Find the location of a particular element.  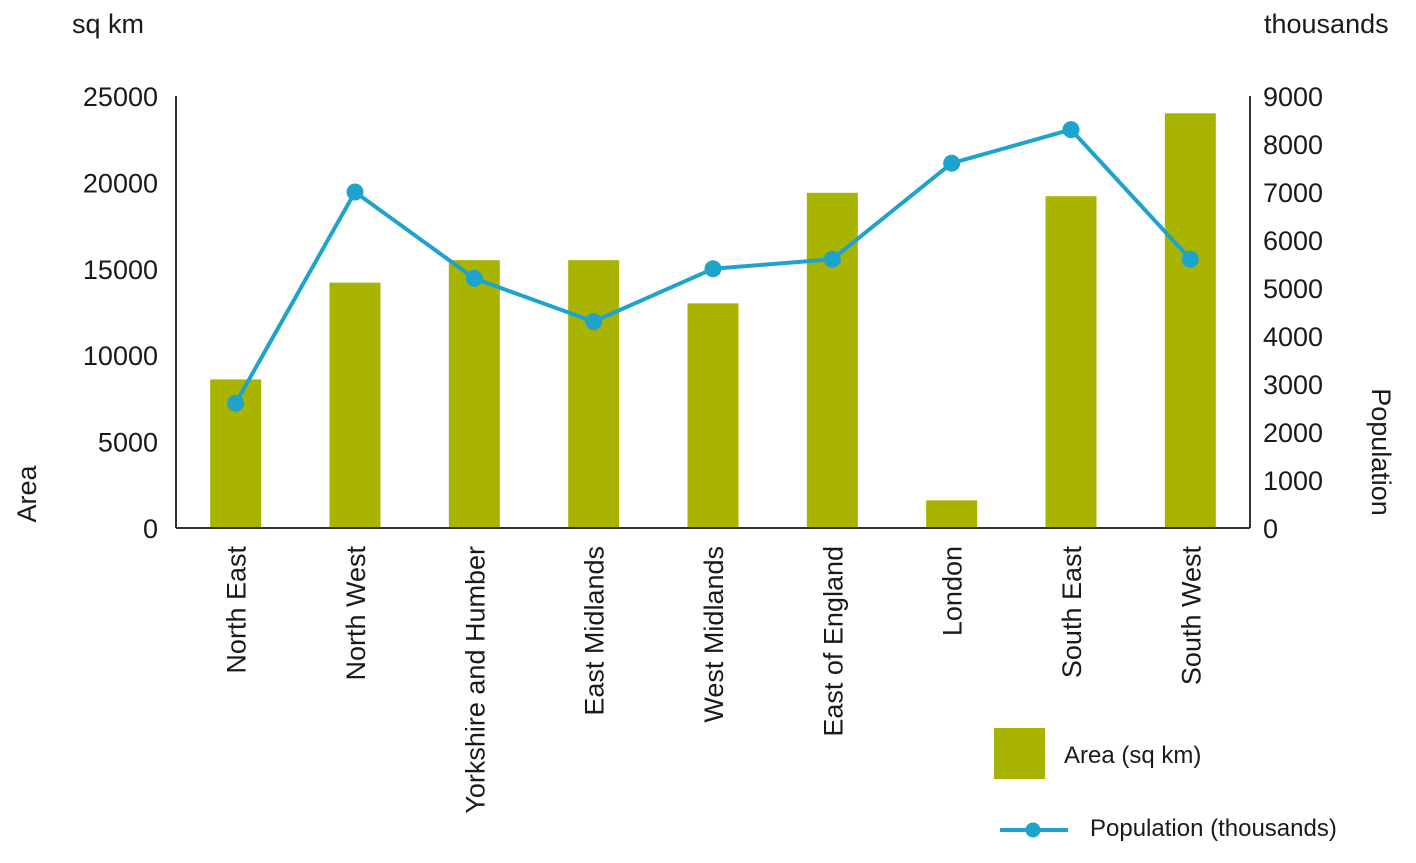

right-axis-title: Population is located at coordinates (1381, 452).